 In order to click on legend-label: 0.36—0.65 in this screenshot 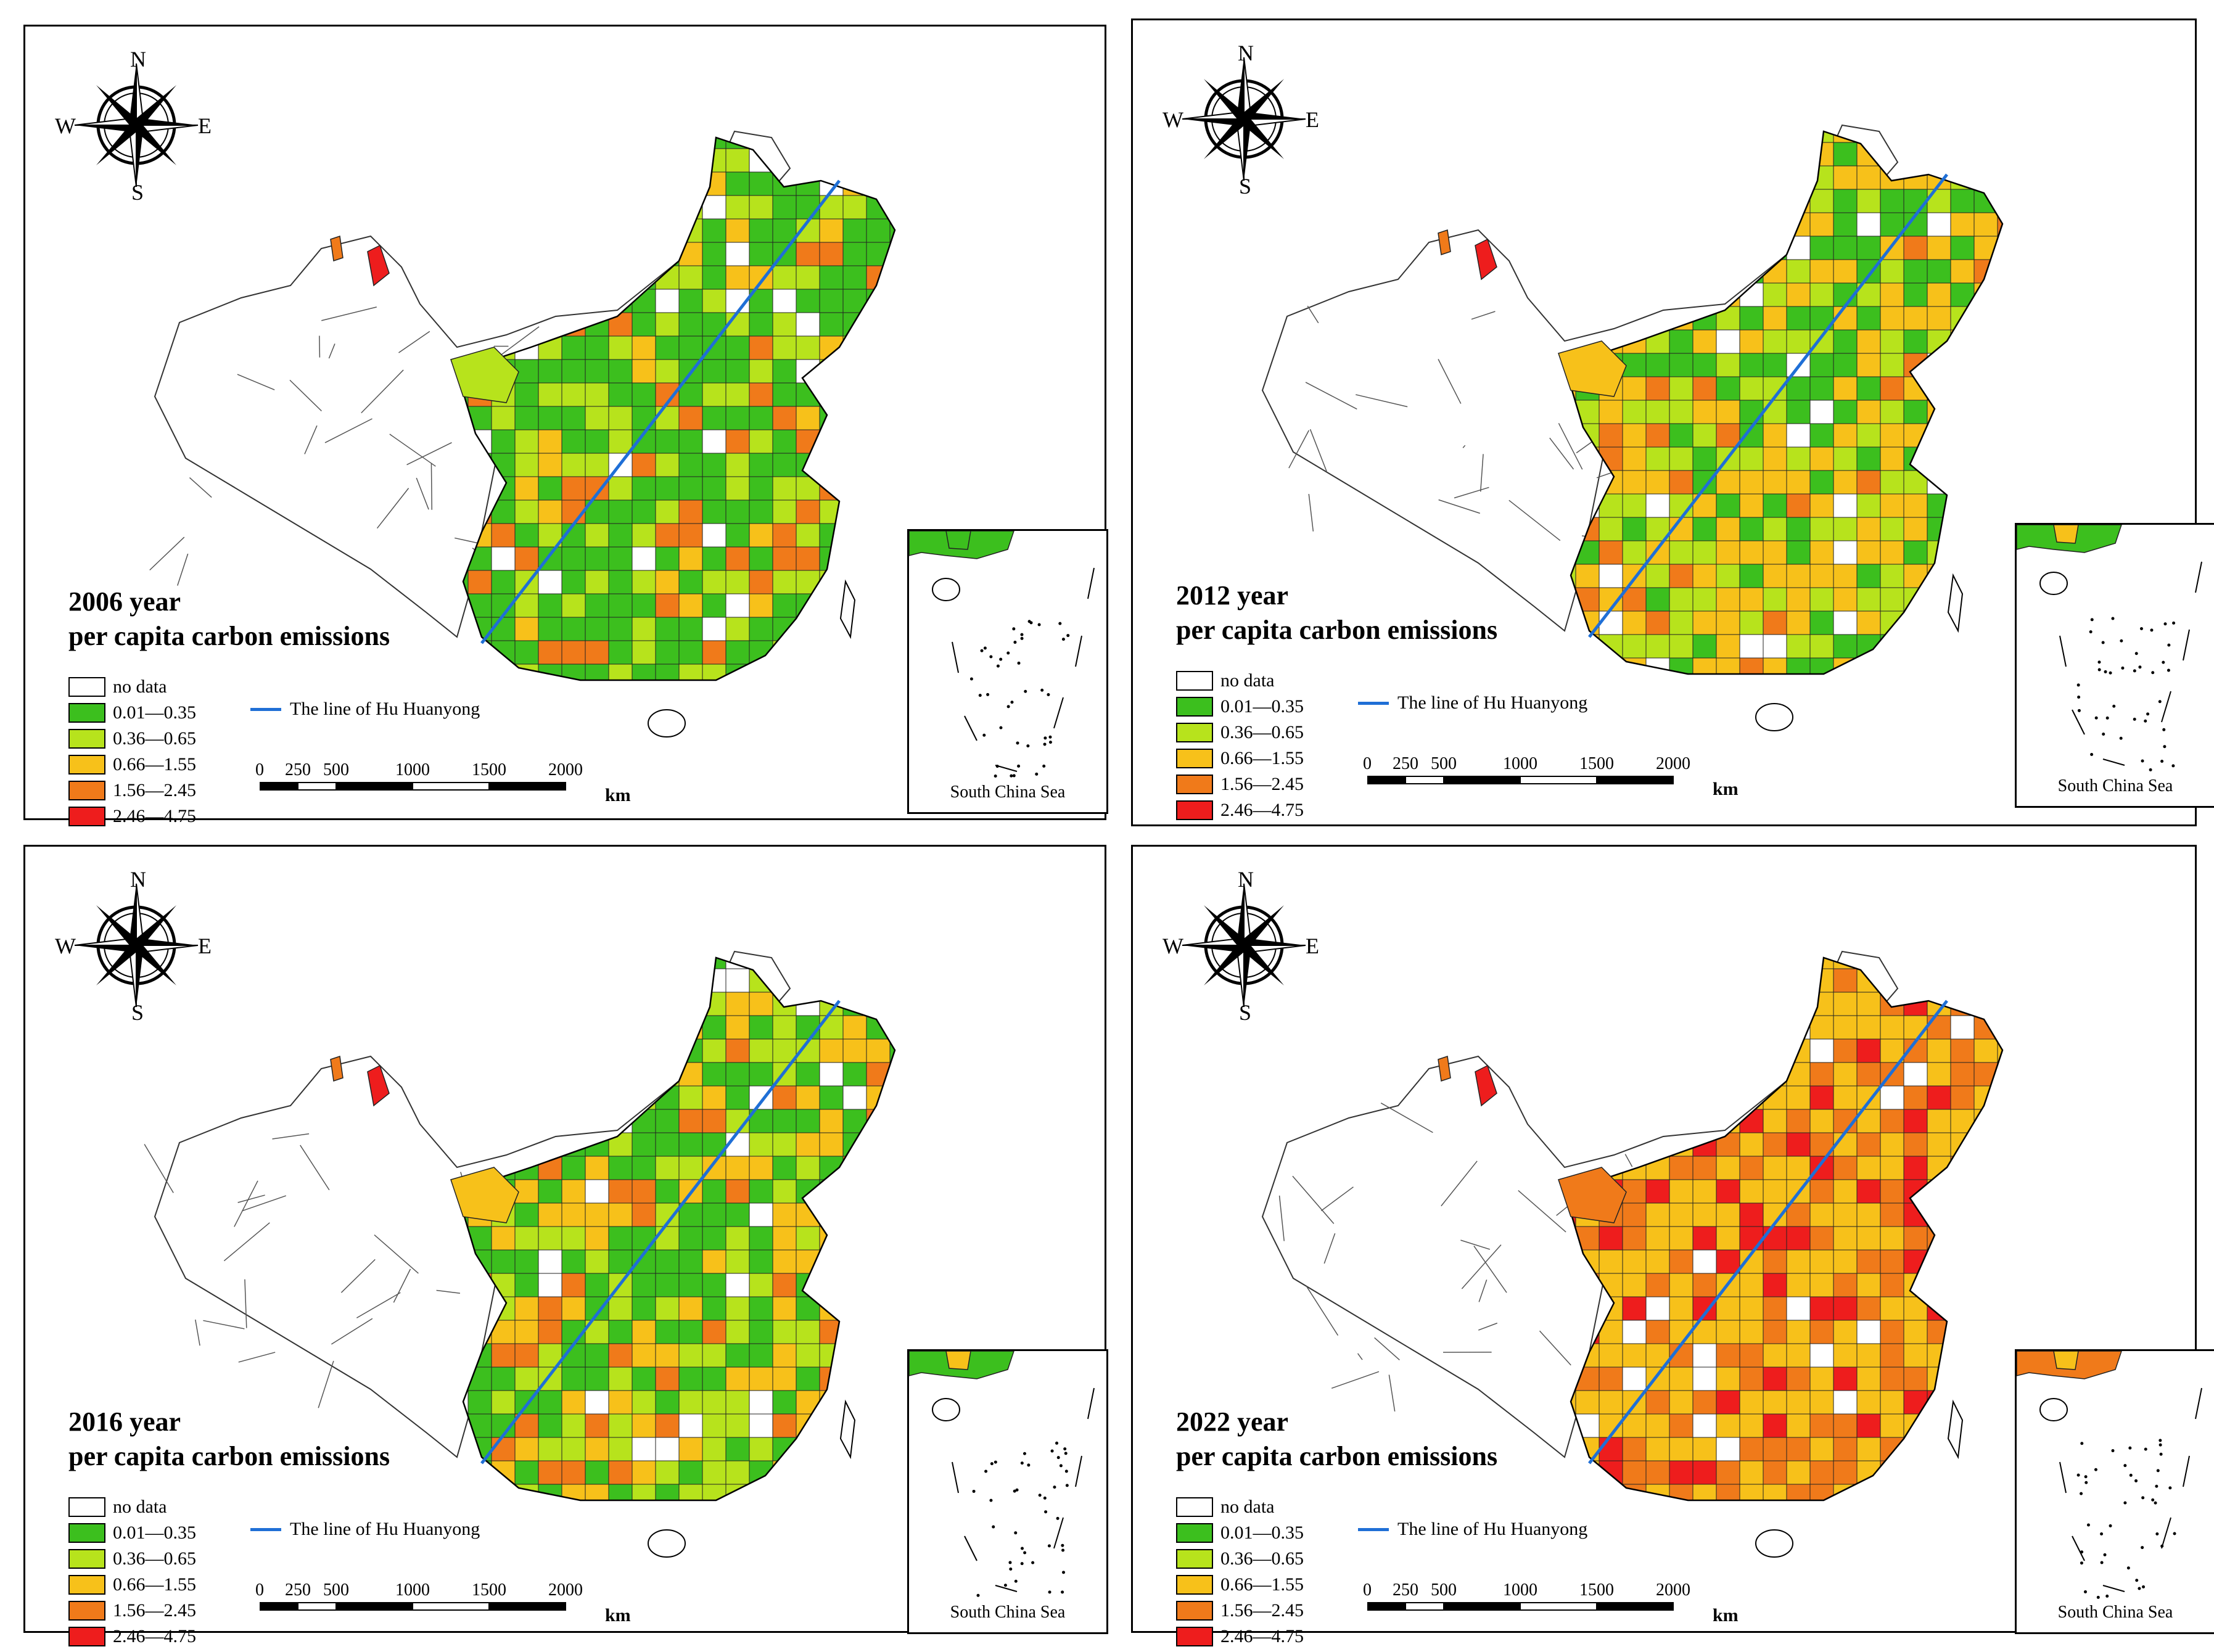, I will do `click(1262, 732)`.